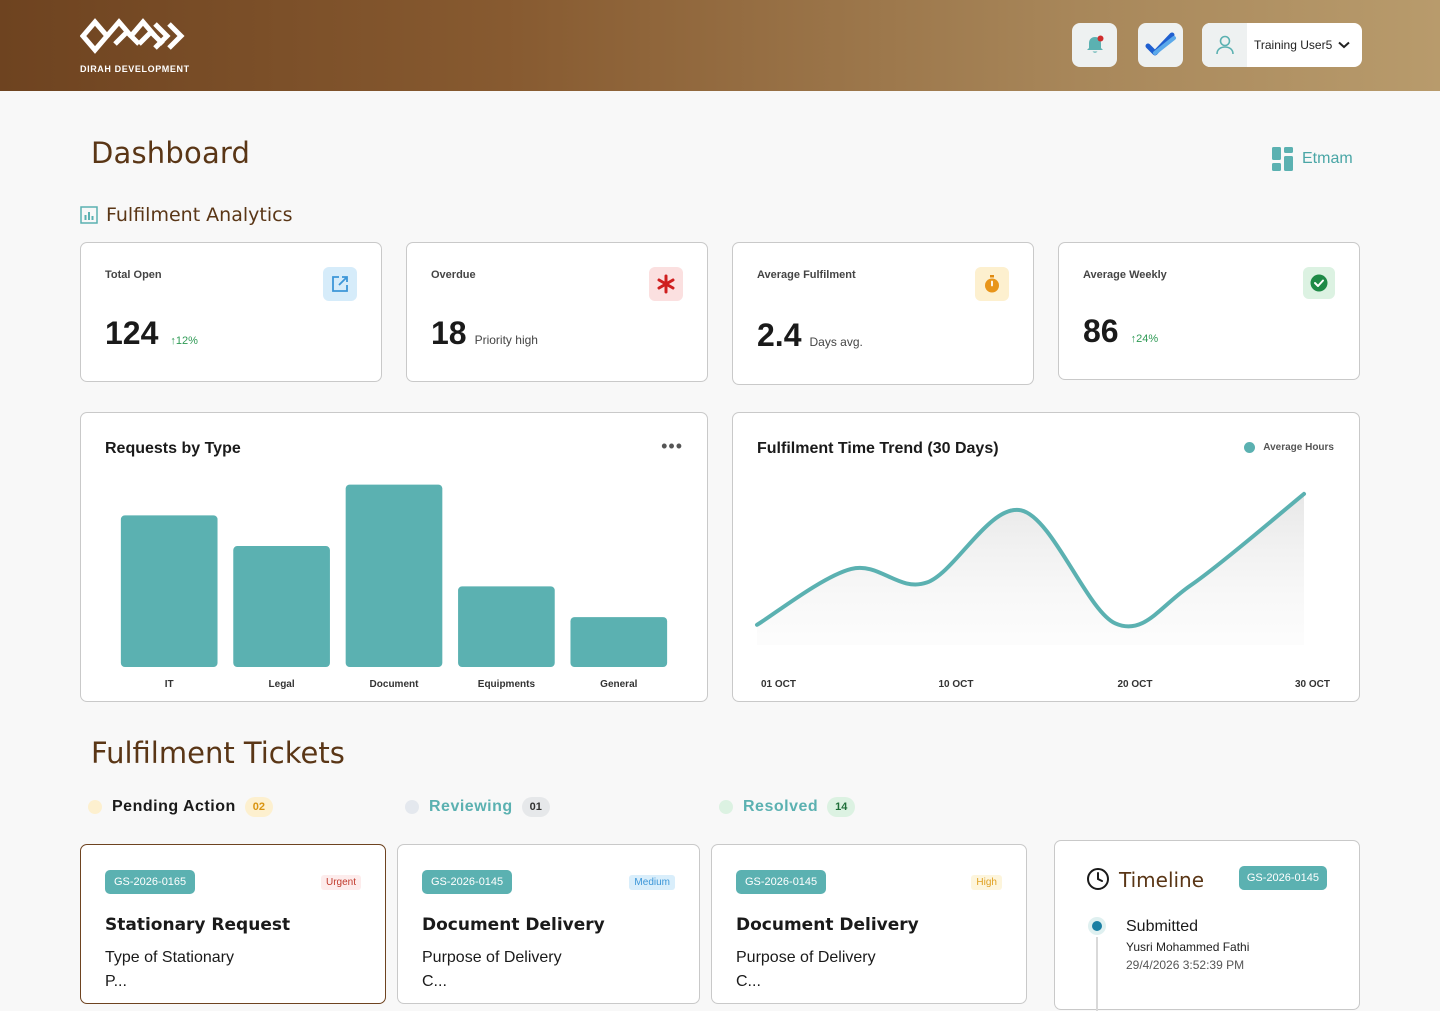  I want to click on bar-general, so click(619, 642).